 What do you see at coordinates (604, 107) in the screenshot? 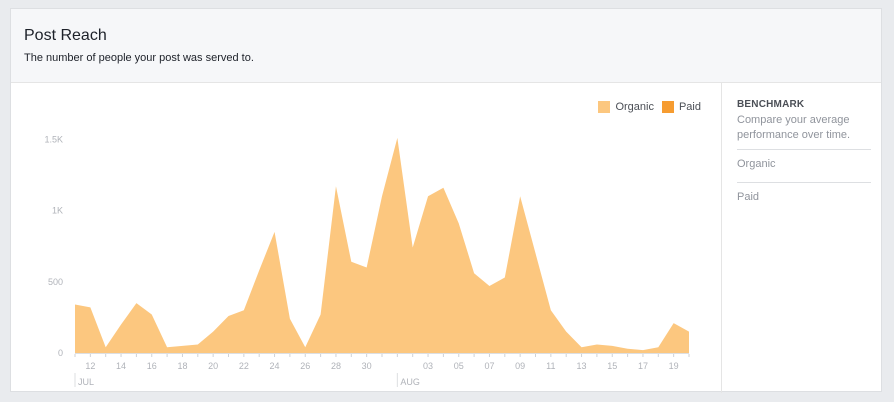
I see `legend-swatch-organic` at bounding box center [604, 107].